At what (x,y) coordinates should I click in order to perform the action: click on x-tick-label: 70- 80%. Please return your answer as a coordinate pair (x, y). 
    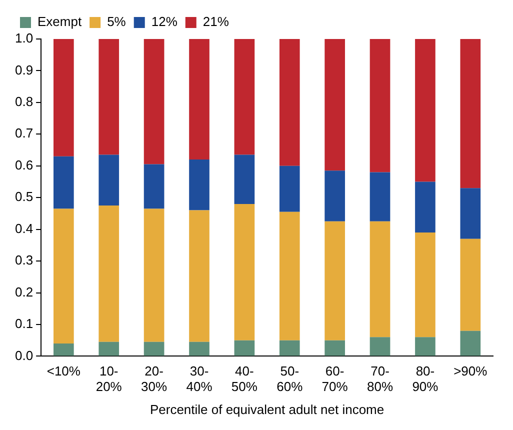
    Looking at the image, I should click on (380, 379).